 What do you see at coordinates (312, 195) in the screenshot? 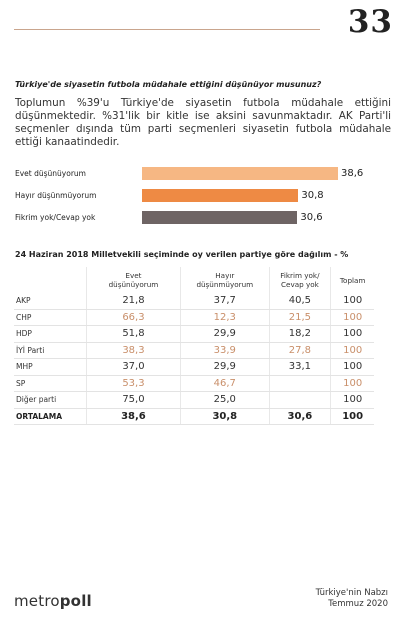
I see `bar-value-label: 30,8` at bounding box center [312, 195].